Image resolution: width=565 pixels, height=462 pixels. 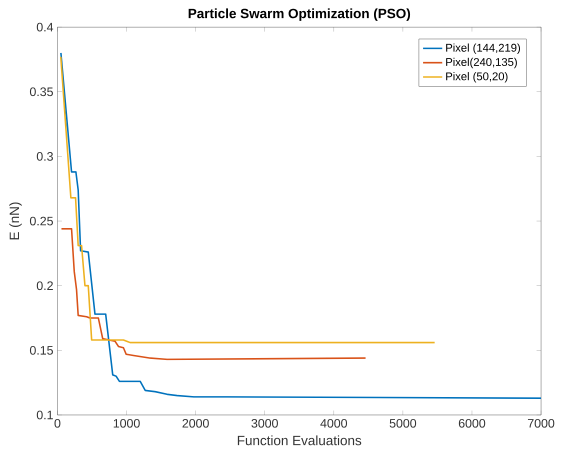 I want to click on y-tick-label: 0.35, so click(x=41, y=92).